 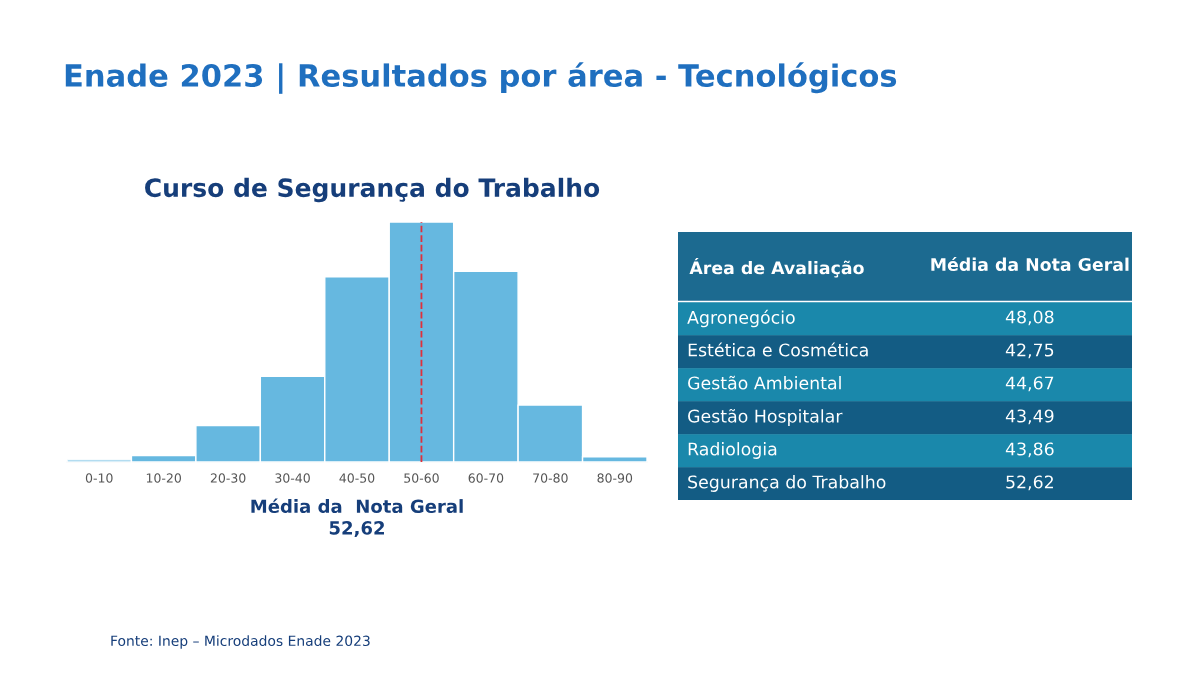 What do you see at coordinates (732, 450) in the screenshot?
I see `text: Radiologia` at bounding box center [732, 450].